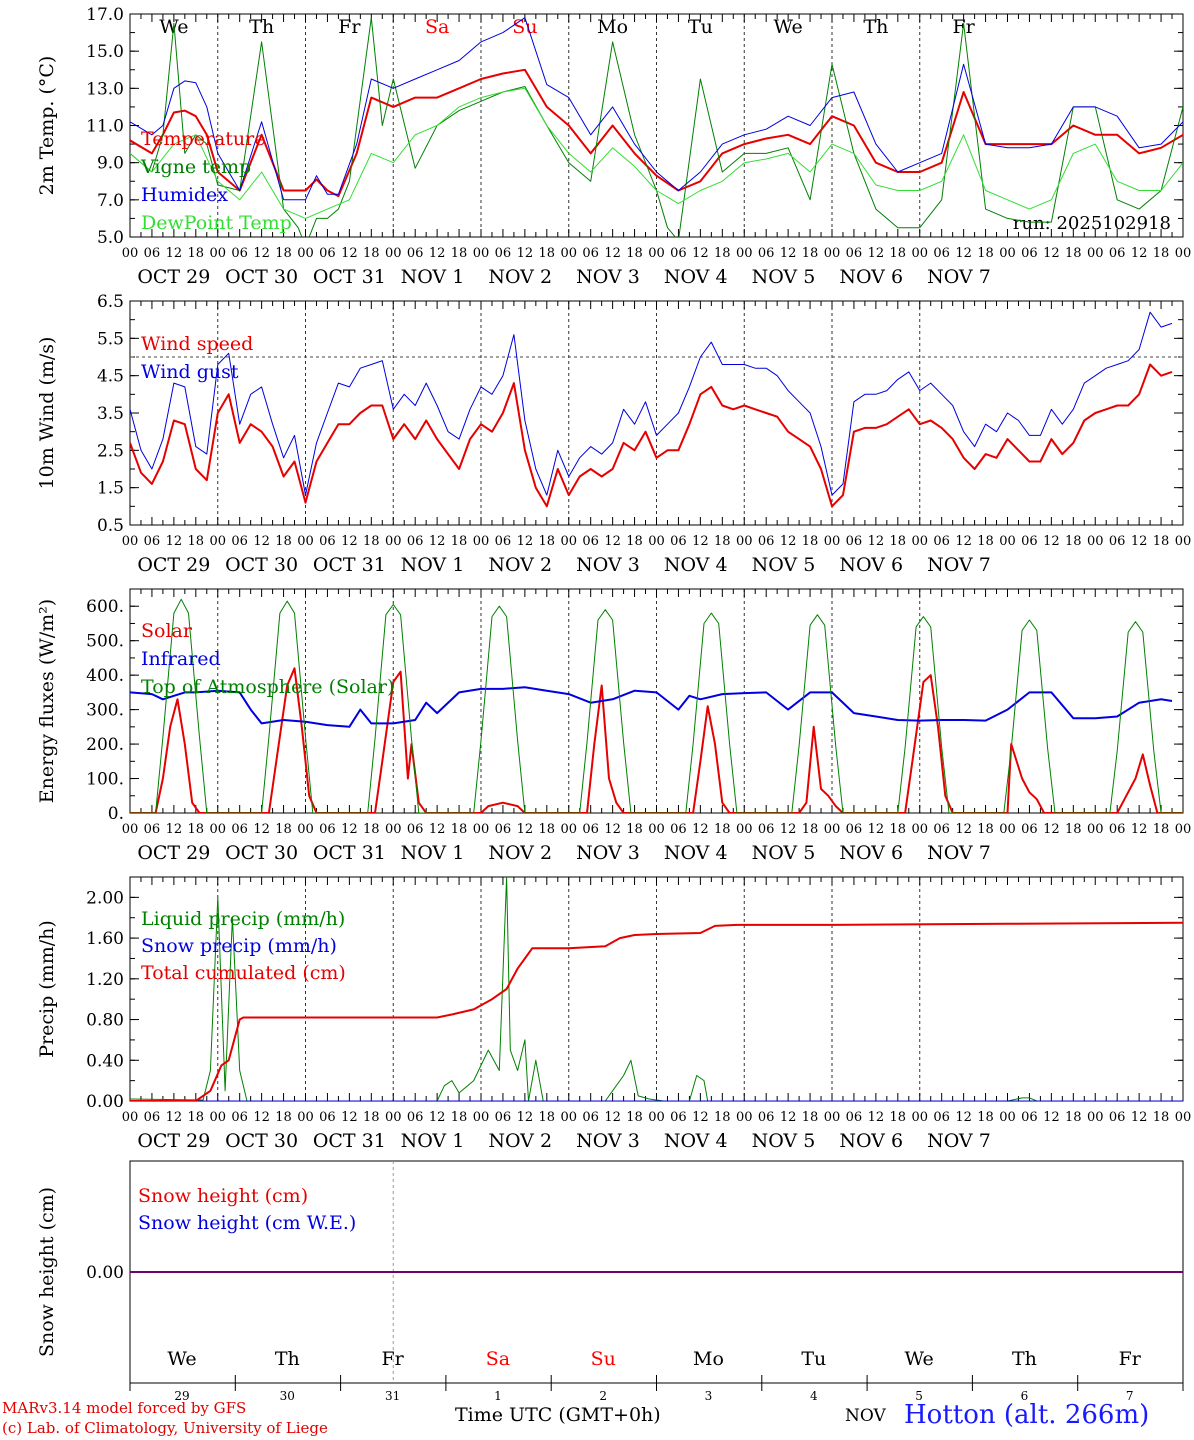 This screenshot has height=1440, width=1194. What do you see at coordinates (520, 853) in the screenshot?
I see `date-label: NOV 2` at bounding box center [520, 853].